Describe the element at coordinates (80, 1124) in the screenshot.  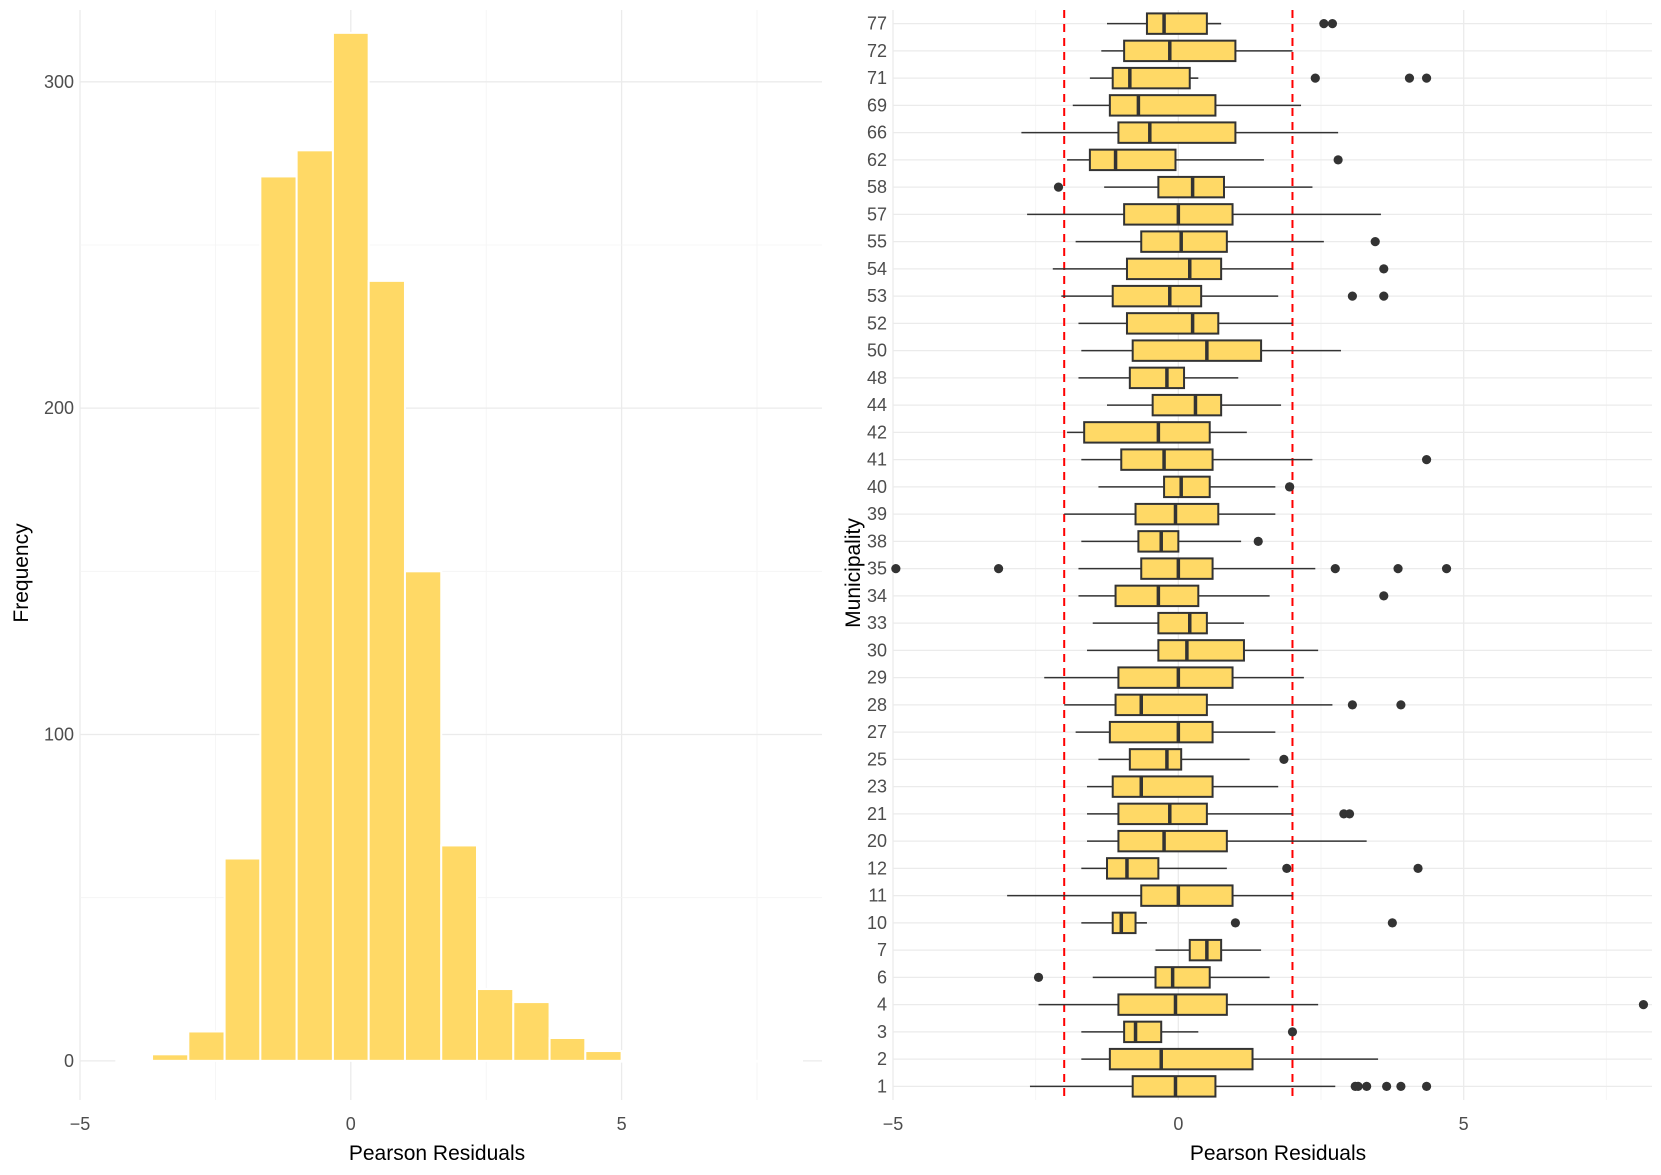
I see `histogram-x-tick-label: −5` at that location.